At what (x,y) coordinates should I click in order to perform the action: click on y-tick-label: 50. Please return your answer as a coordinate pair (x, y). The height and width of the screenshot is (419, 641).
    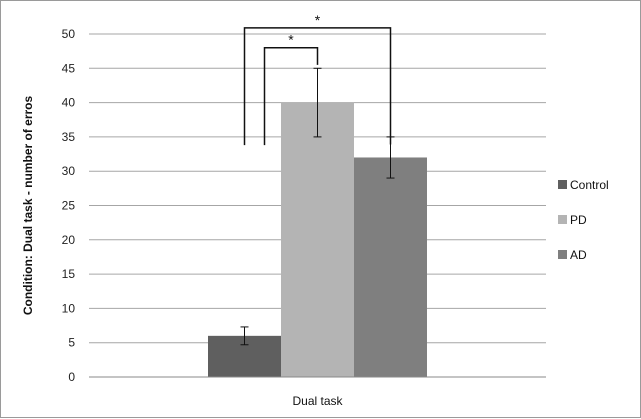
    Looking at the image, I should click on (69, 34).